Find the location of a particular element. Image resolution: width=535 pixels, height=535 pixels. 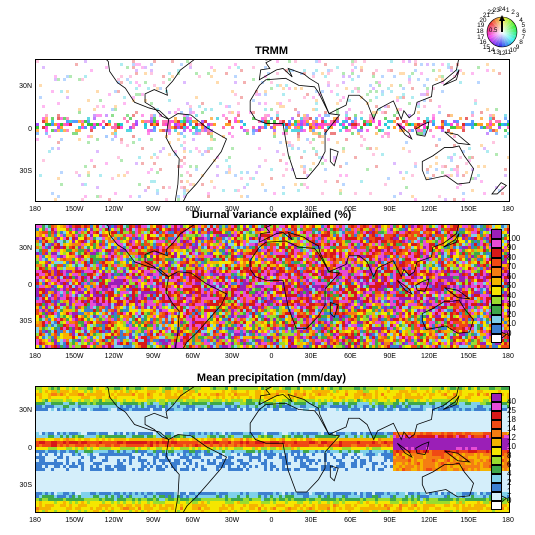

wheel-hour-label: 11 is located at coordinates (508, 53).